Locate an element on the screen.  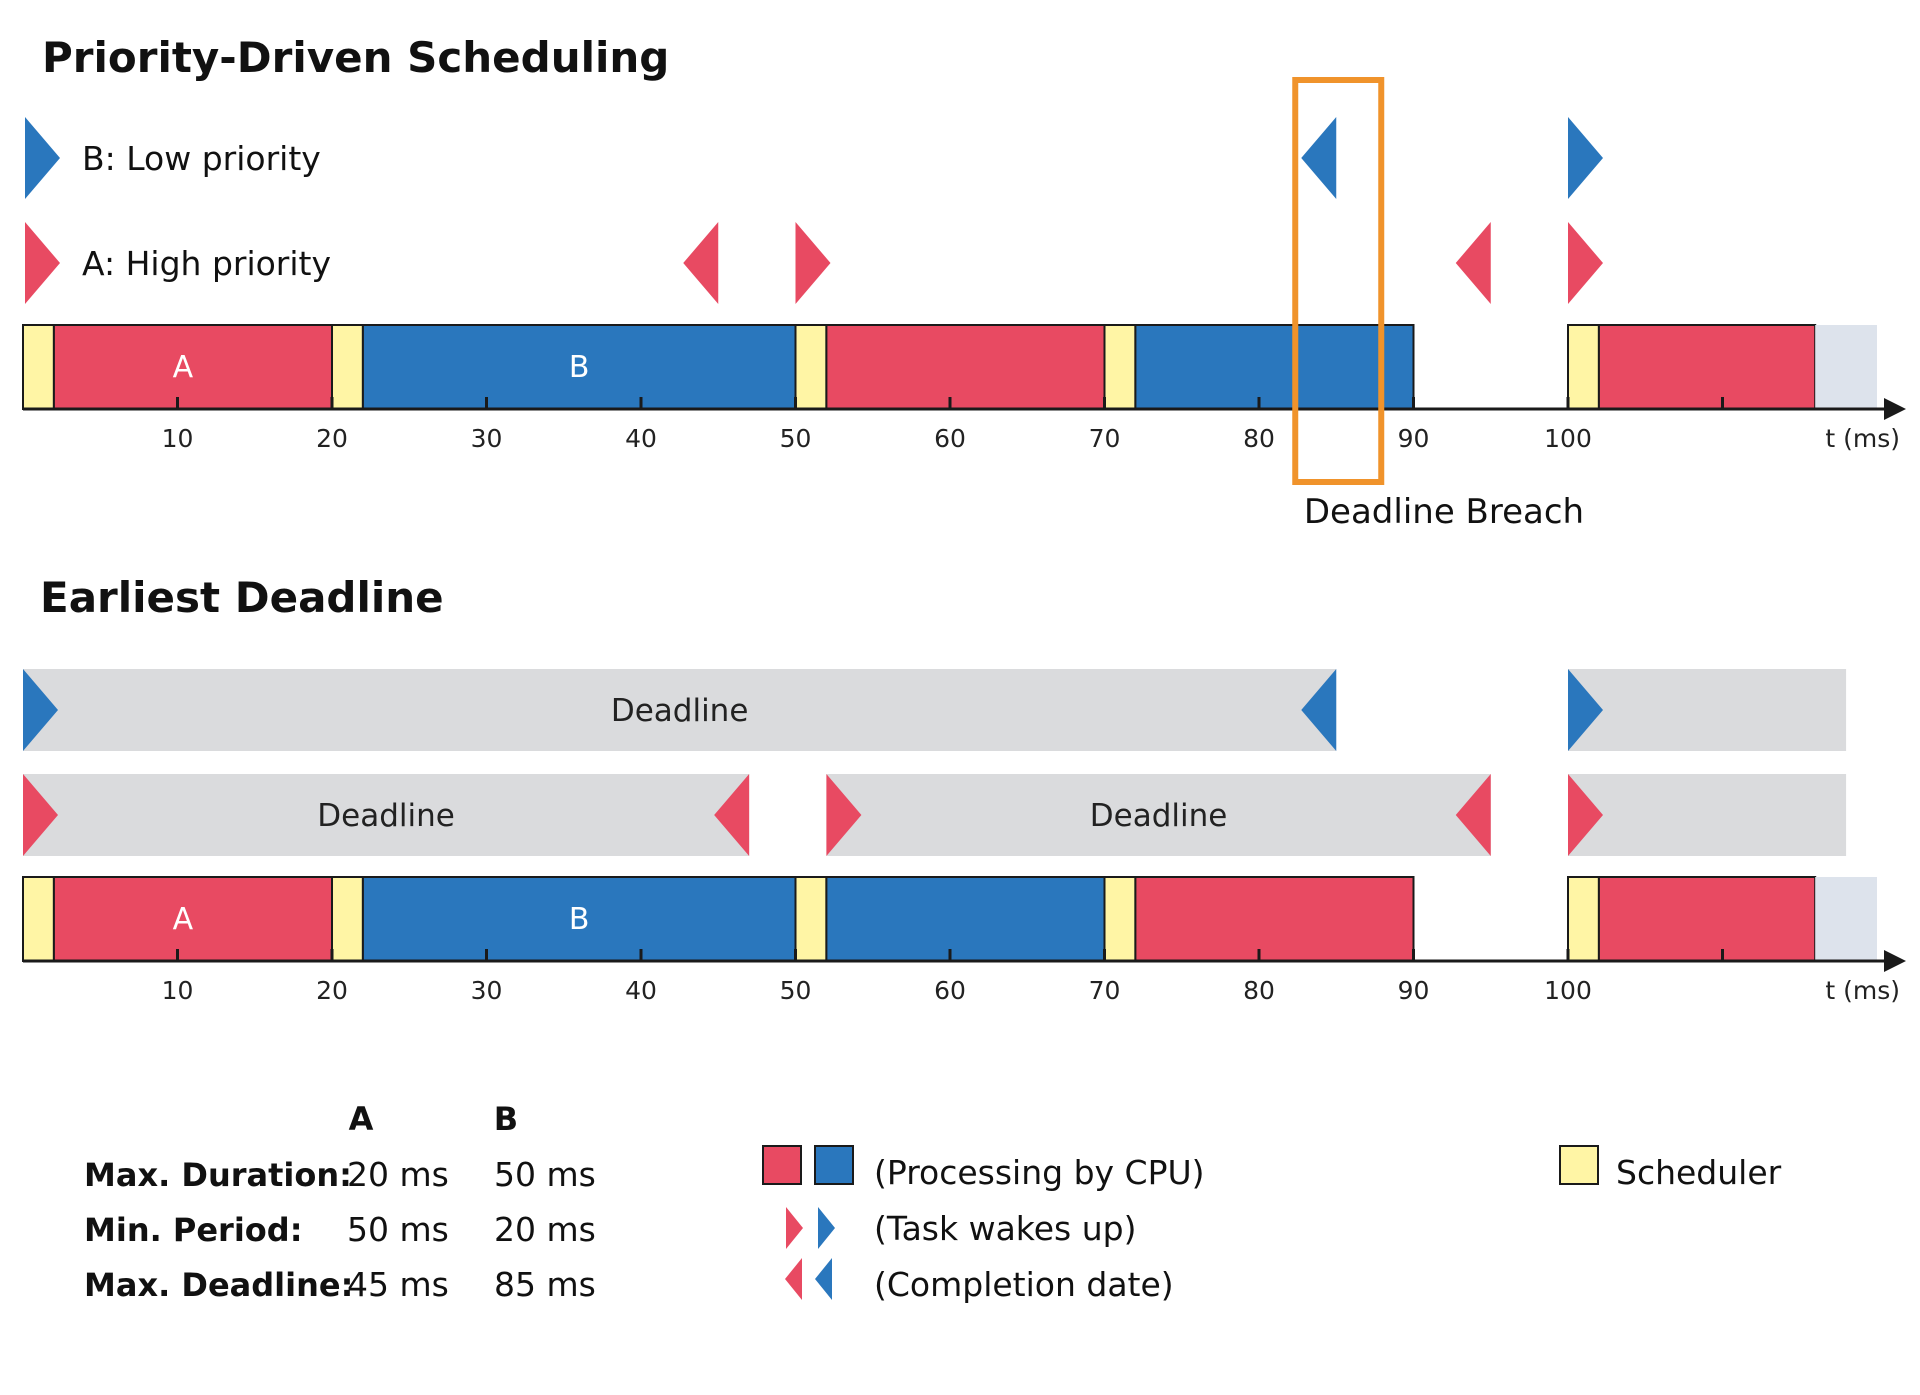
key-completion-label: (Completion date) is located at coordinates (1024, 1284).